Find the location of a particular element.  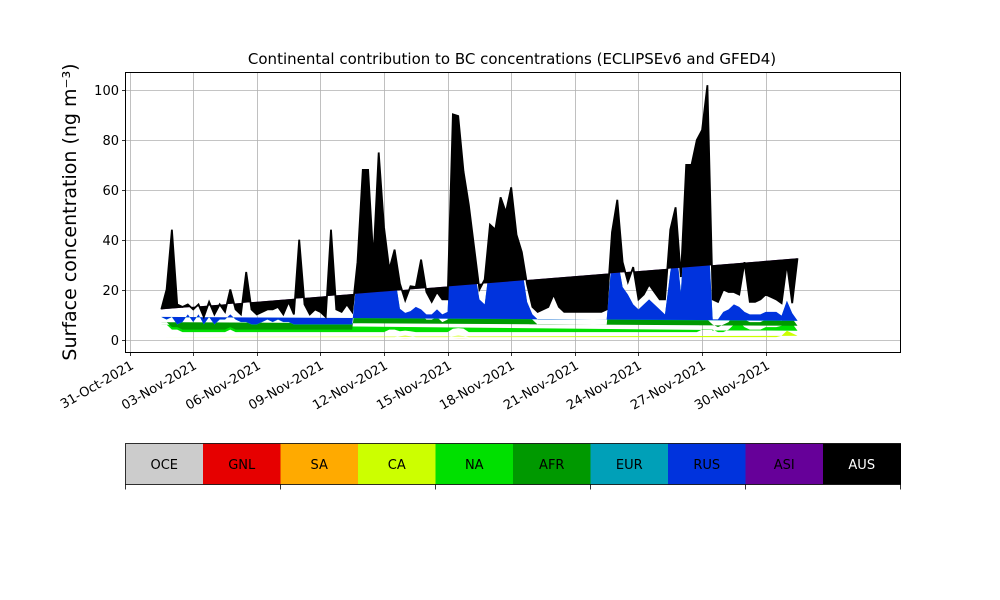

legend-label-aus: AUS is located at coordinates (861, 465).